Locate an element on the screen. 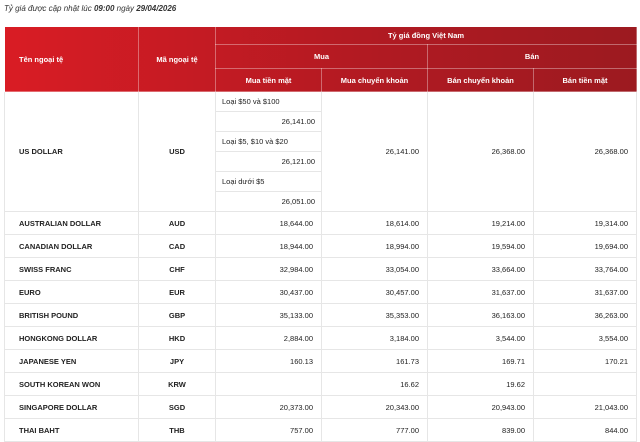 This screenshot has width=640, height=442. table-row: JAPANESE YEN JPY 160.13 161.73 169.71 170.21 is located at coordinates (320, 361).